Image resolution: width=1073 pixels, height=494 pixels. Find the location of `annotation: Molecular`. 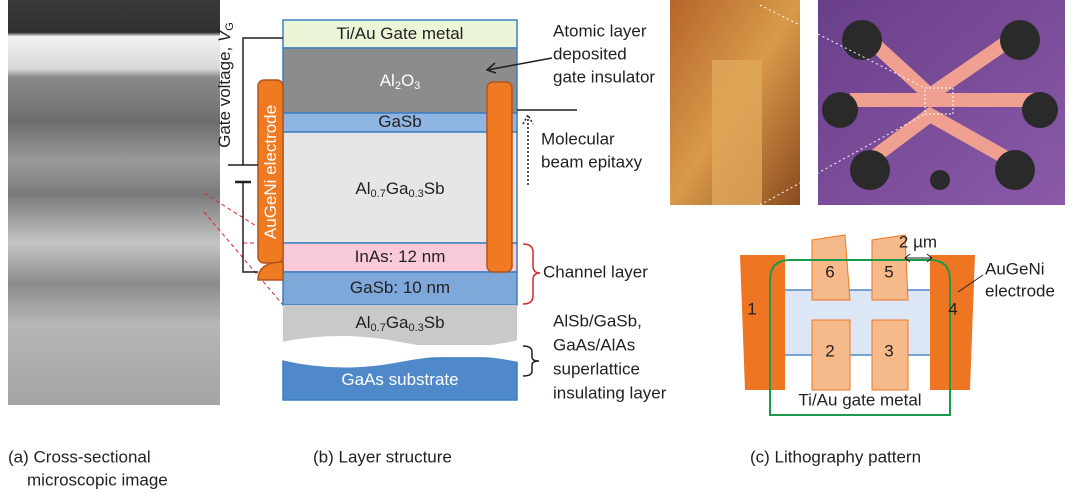

annotation: Molecular is located at coordinates (578, 138).